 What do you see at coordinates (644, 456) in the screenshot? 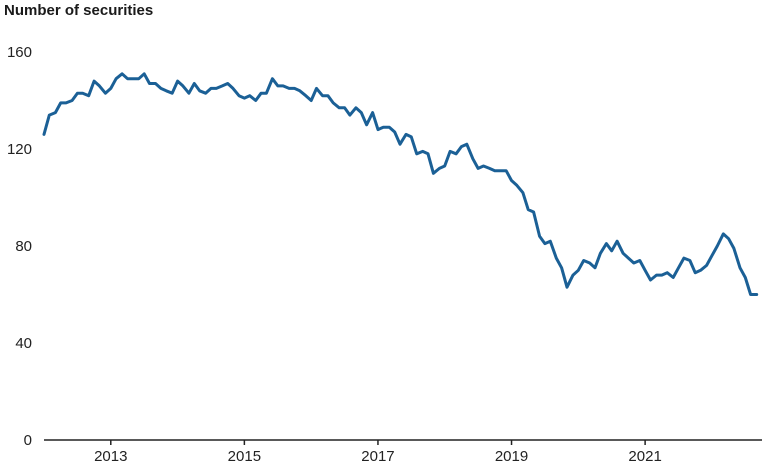
I see `x-tick-label: 2021` at bounding box center [644, 456].